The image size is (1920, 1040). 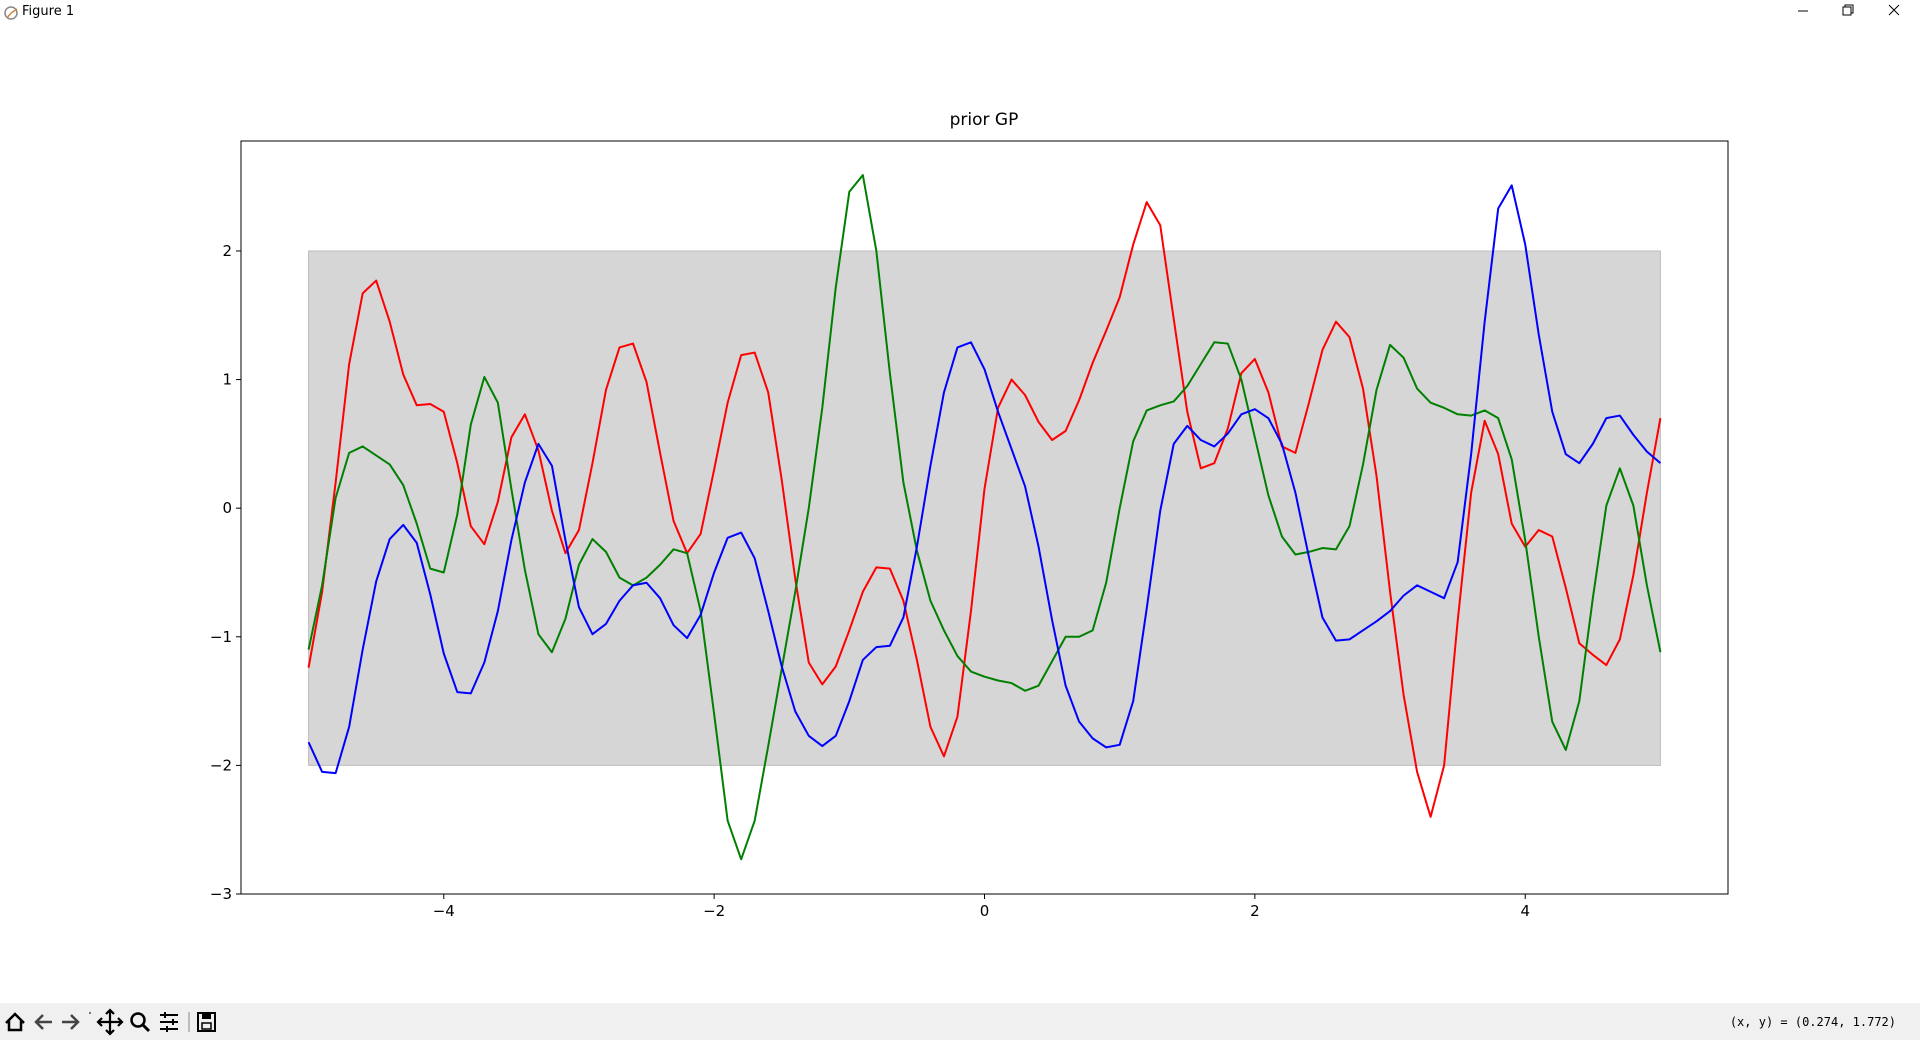 I want to click on x-tick-label: 4, so click(x=1525, y=911).